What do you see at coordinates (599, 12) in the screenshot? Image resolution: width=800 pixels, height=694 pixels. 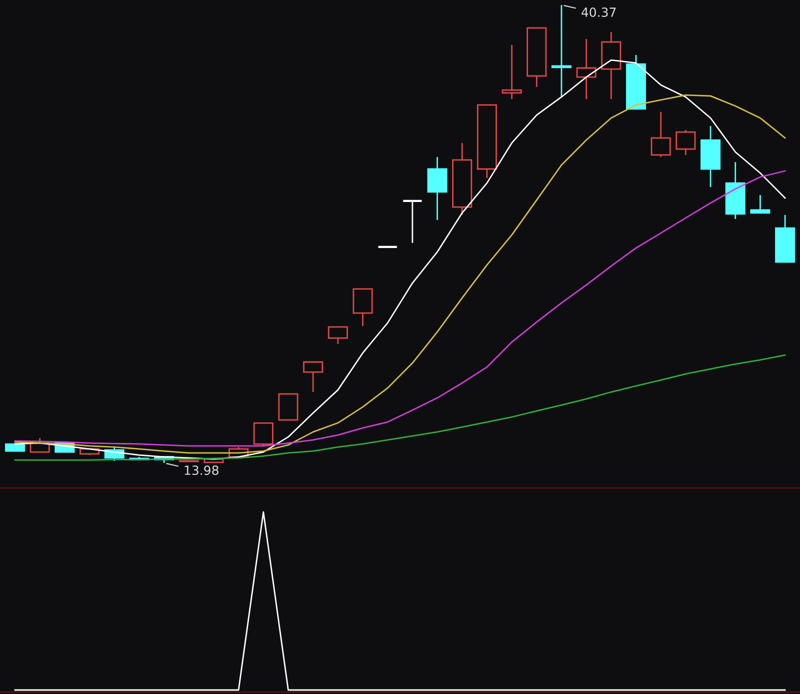 I see `annotation: 40.37` at bounding box center [599, 12].